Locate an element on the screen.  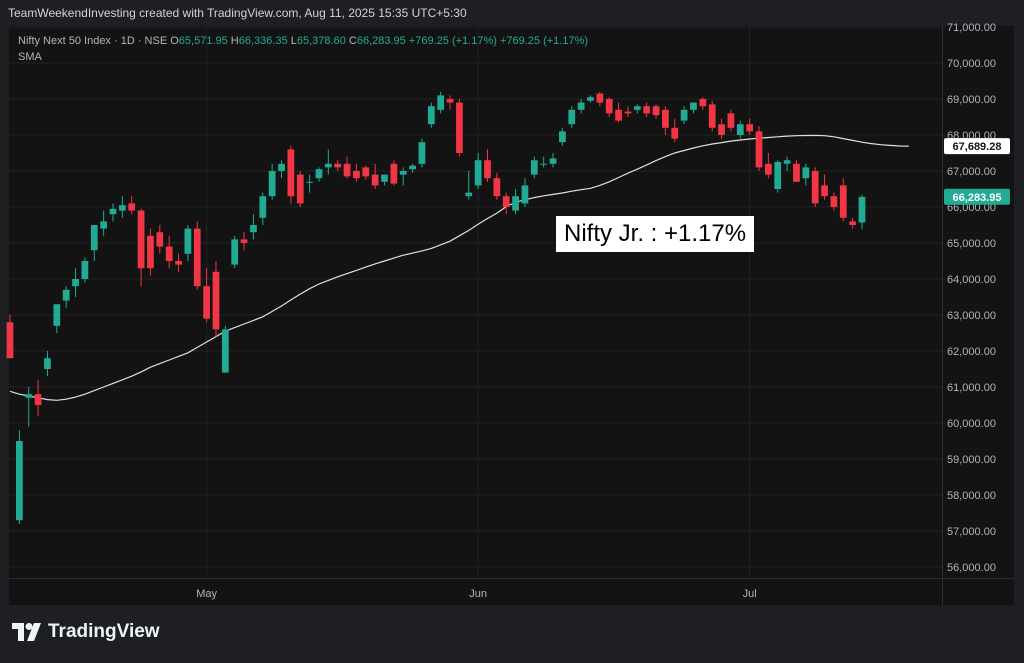
tradingview-logo: TradingView is located at coordinates (86, 632).